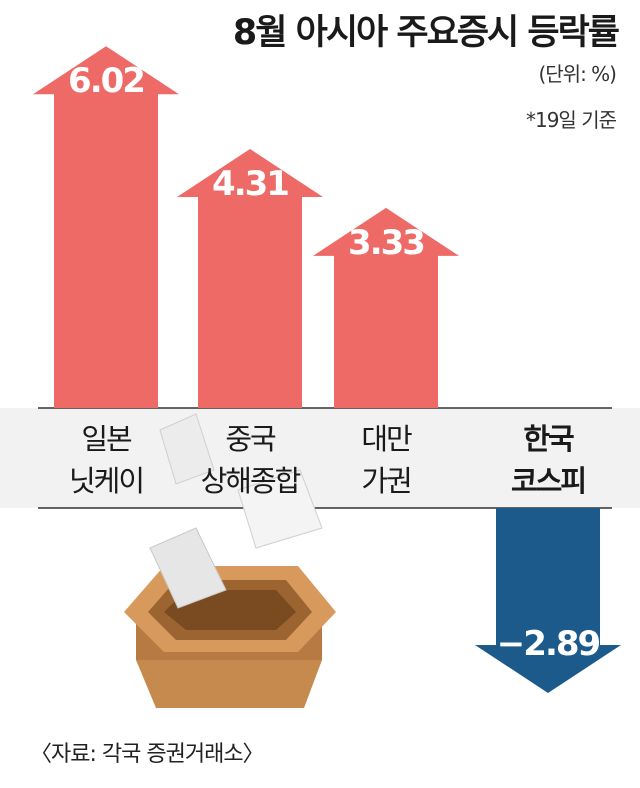  I want to click on unit-label: (단위: %), so click(577, 74).